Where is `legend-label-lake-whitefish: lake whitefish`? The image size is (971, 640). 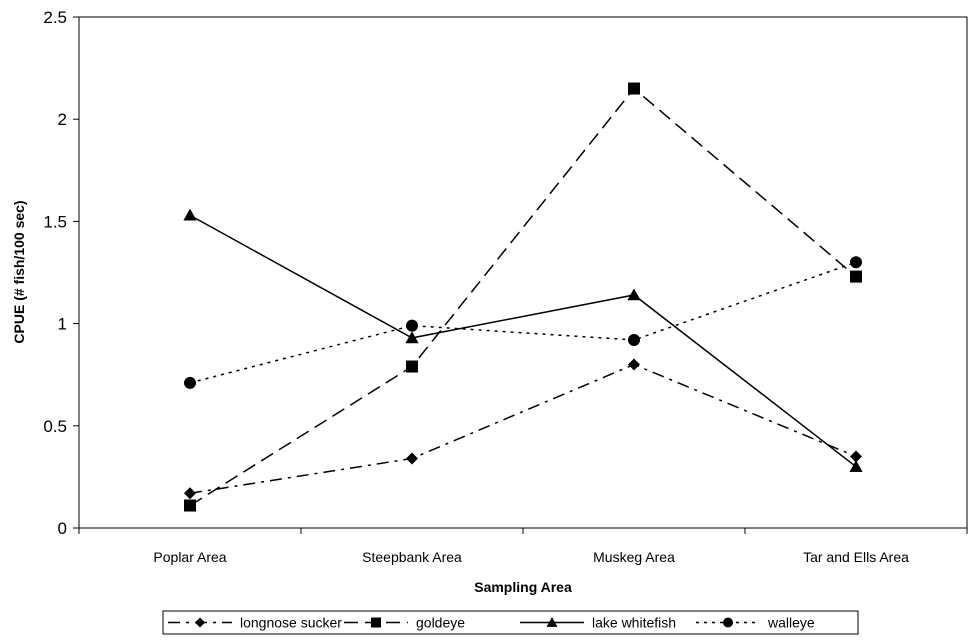
legend-label-lake-whitefish: lake whitefish is located at coordinates (634, 623).